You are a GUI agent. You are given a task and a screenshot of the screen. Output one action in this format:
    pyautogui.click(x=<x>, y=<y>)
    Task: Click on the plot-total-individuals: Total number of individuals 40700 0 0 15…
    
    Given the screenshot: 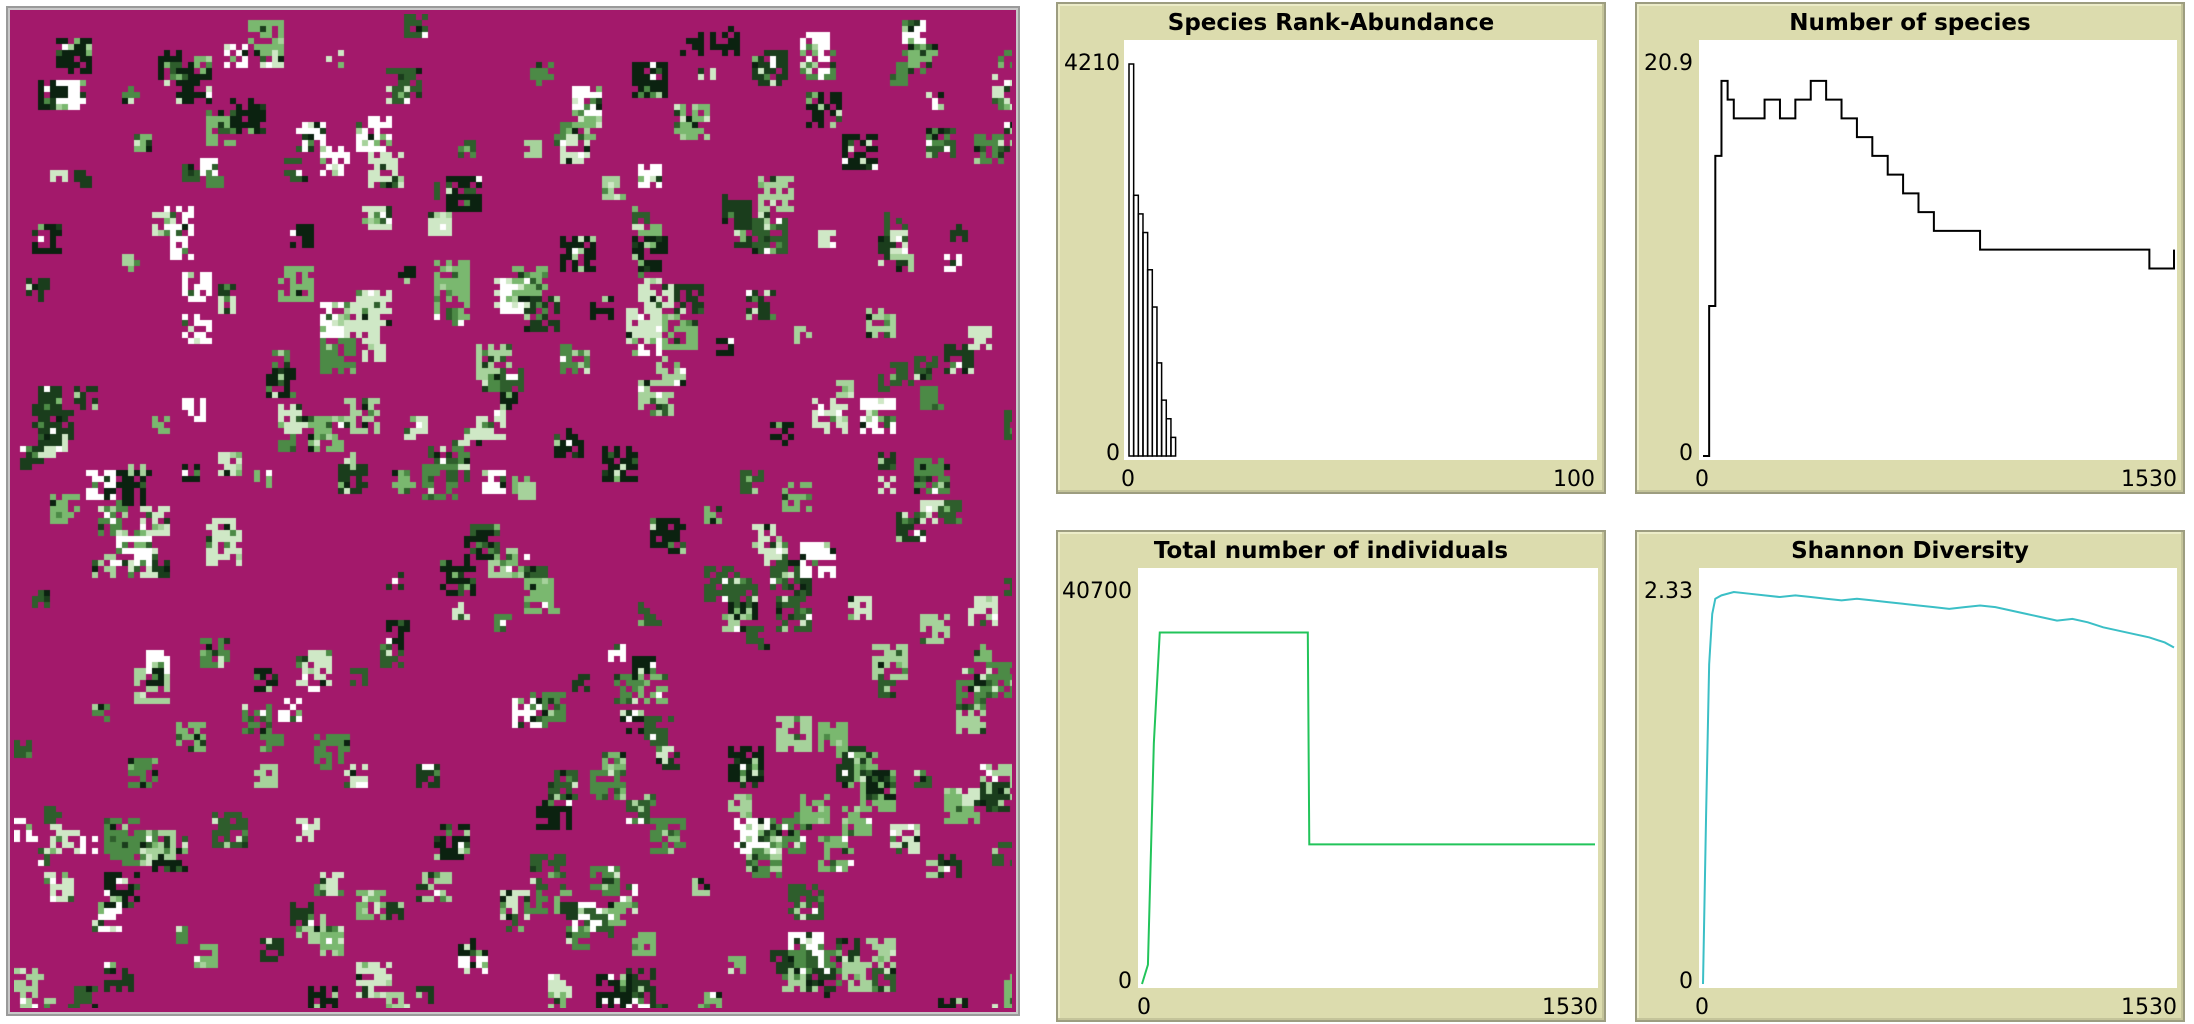 What is the action you would take?
    pyautogui.click(x=1331, y=776)
    